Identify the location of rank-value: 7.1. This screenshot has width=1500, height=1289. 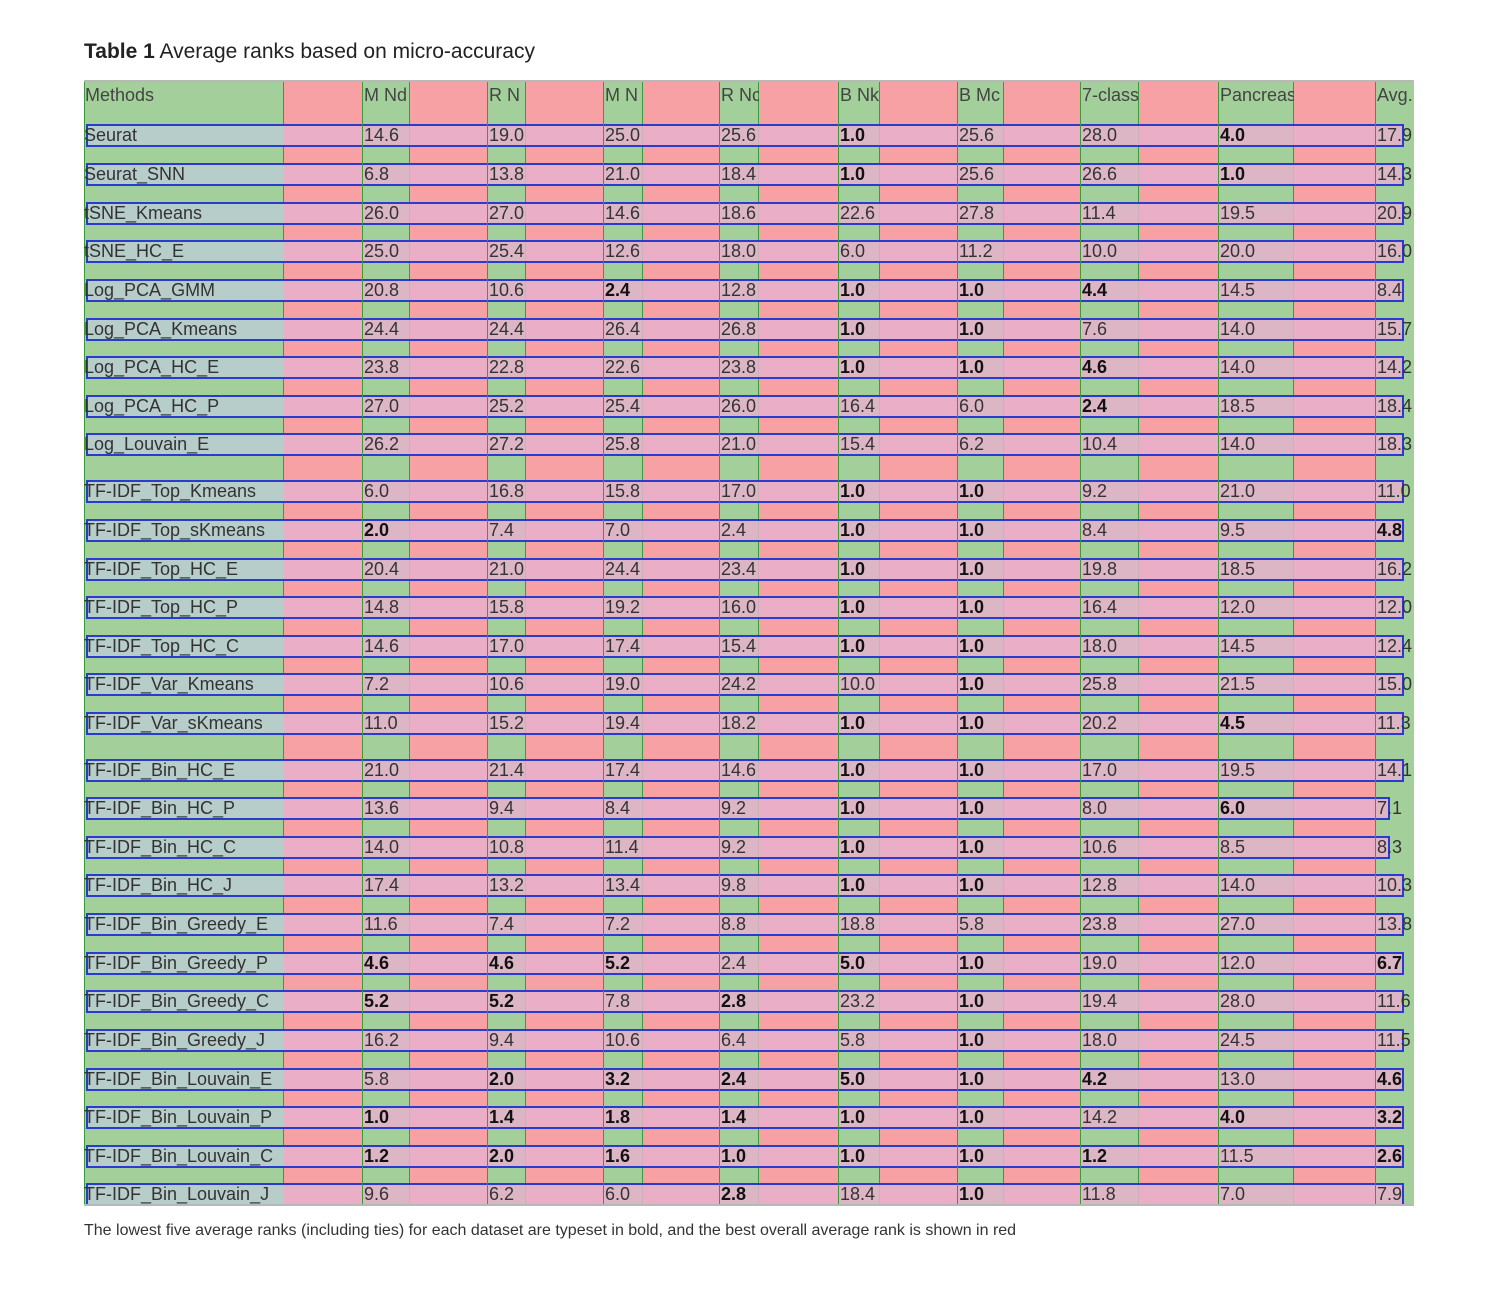
(1394, 808).